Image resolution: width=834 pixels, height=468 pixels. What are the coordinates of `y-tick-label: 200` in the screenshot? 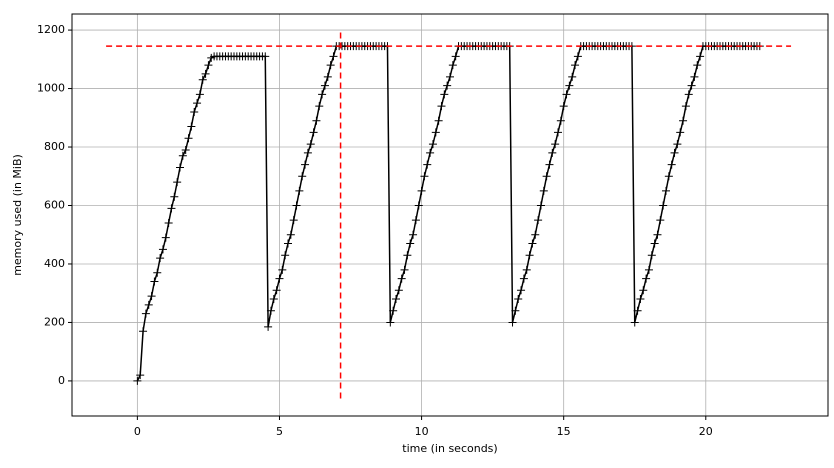 It's located at (54, 321).